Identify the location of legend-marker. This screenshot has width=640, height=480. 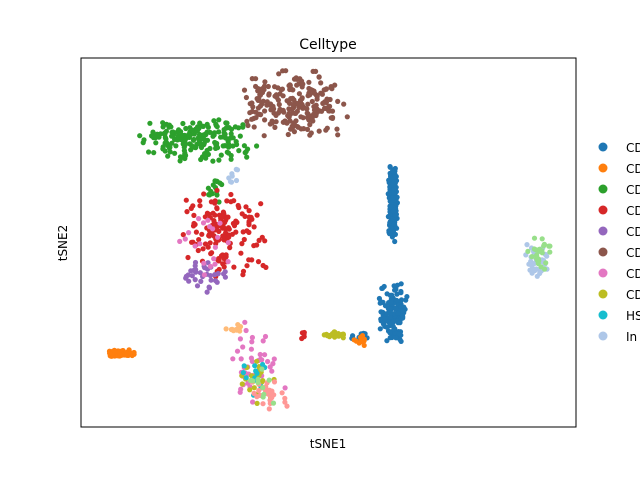
(603, 189).